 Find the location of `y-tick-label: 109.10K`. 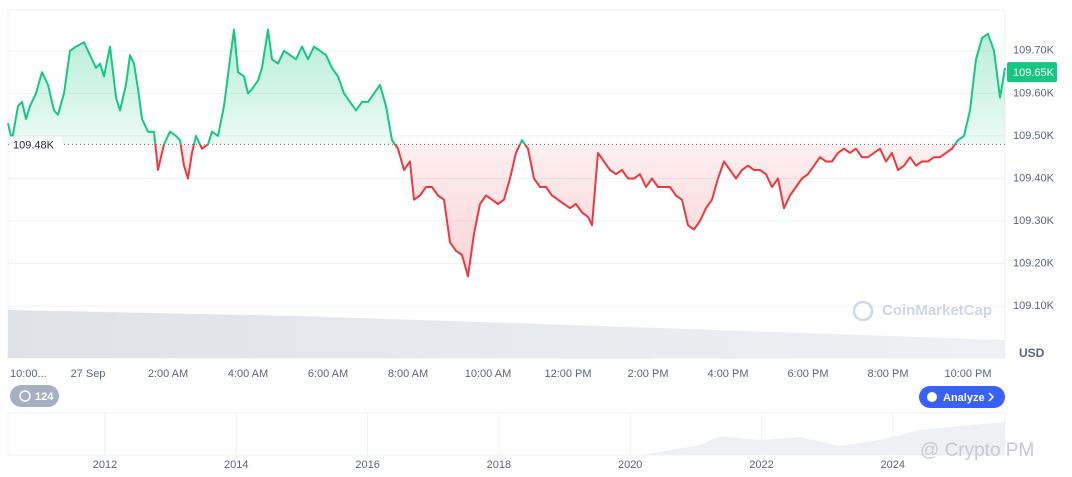

y-tick-label: 109.10K is located at coordinates (1034, 306).